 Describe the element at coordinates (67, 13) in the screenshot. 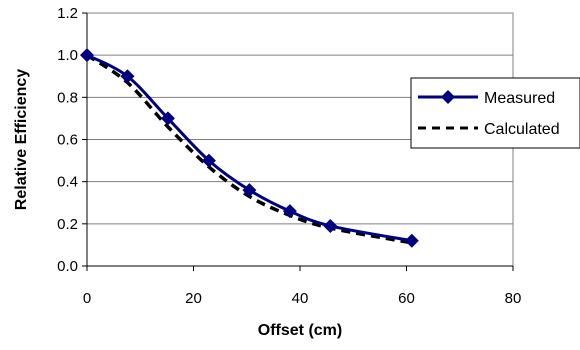

I see `y-tick-label: 1.2` at that location.